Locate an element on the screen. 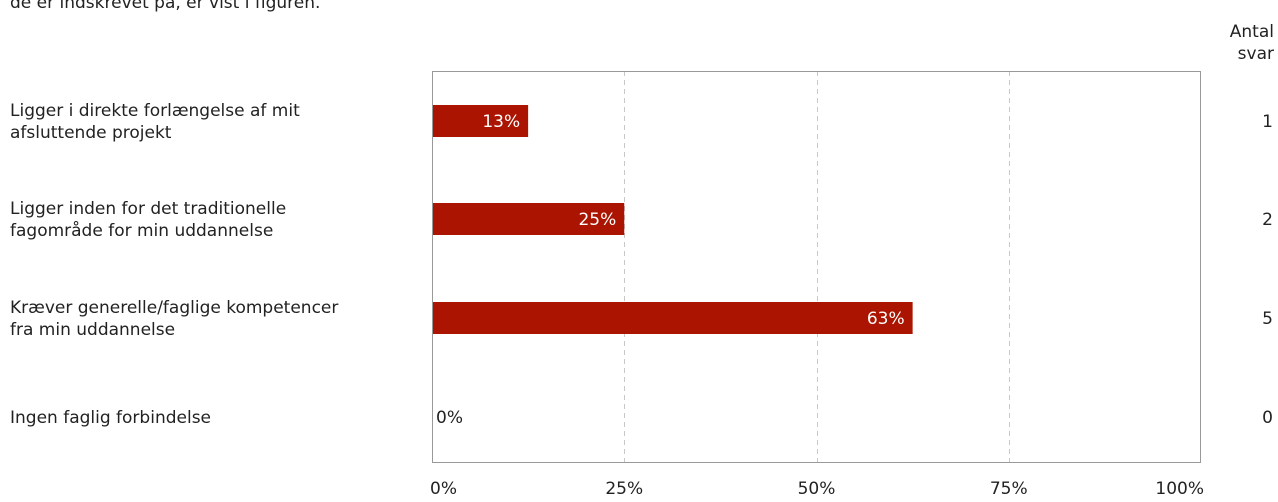 The image size is (1278, 502). count-value-2: 2 is located at coordinates (1267, 220).